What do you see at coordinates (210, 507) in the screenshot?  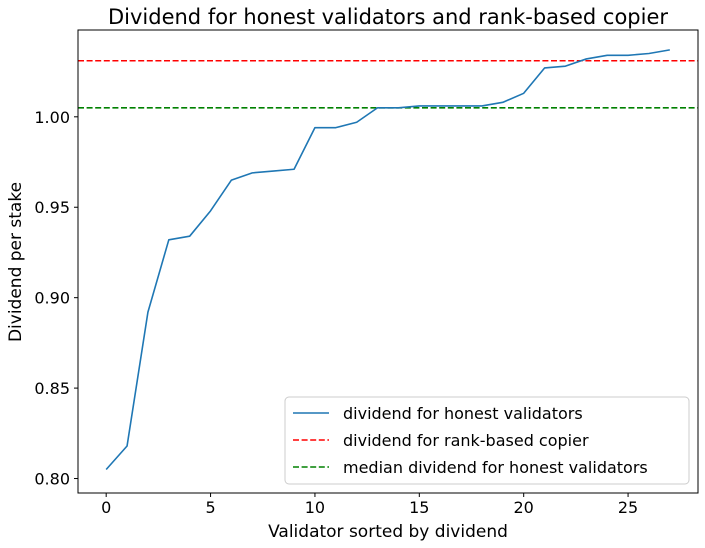 I see `x-tick-label: 5` at bounding box center [210, 507].